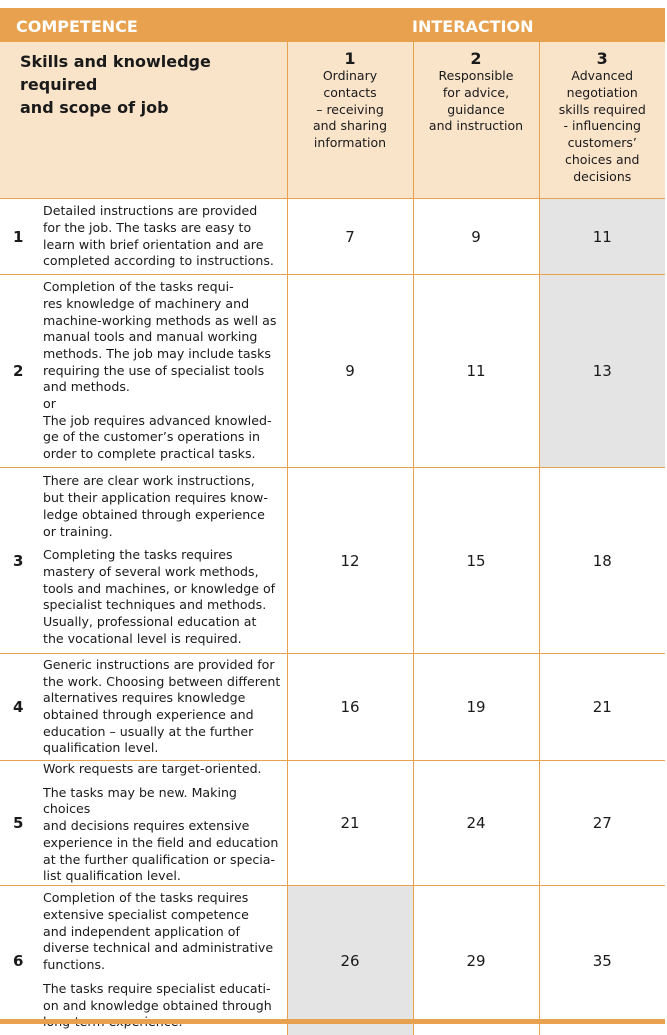 Image resolution: width=667 pixels, height=1035 pixels. I want to click on points-cell: 19, so click(475, 707).